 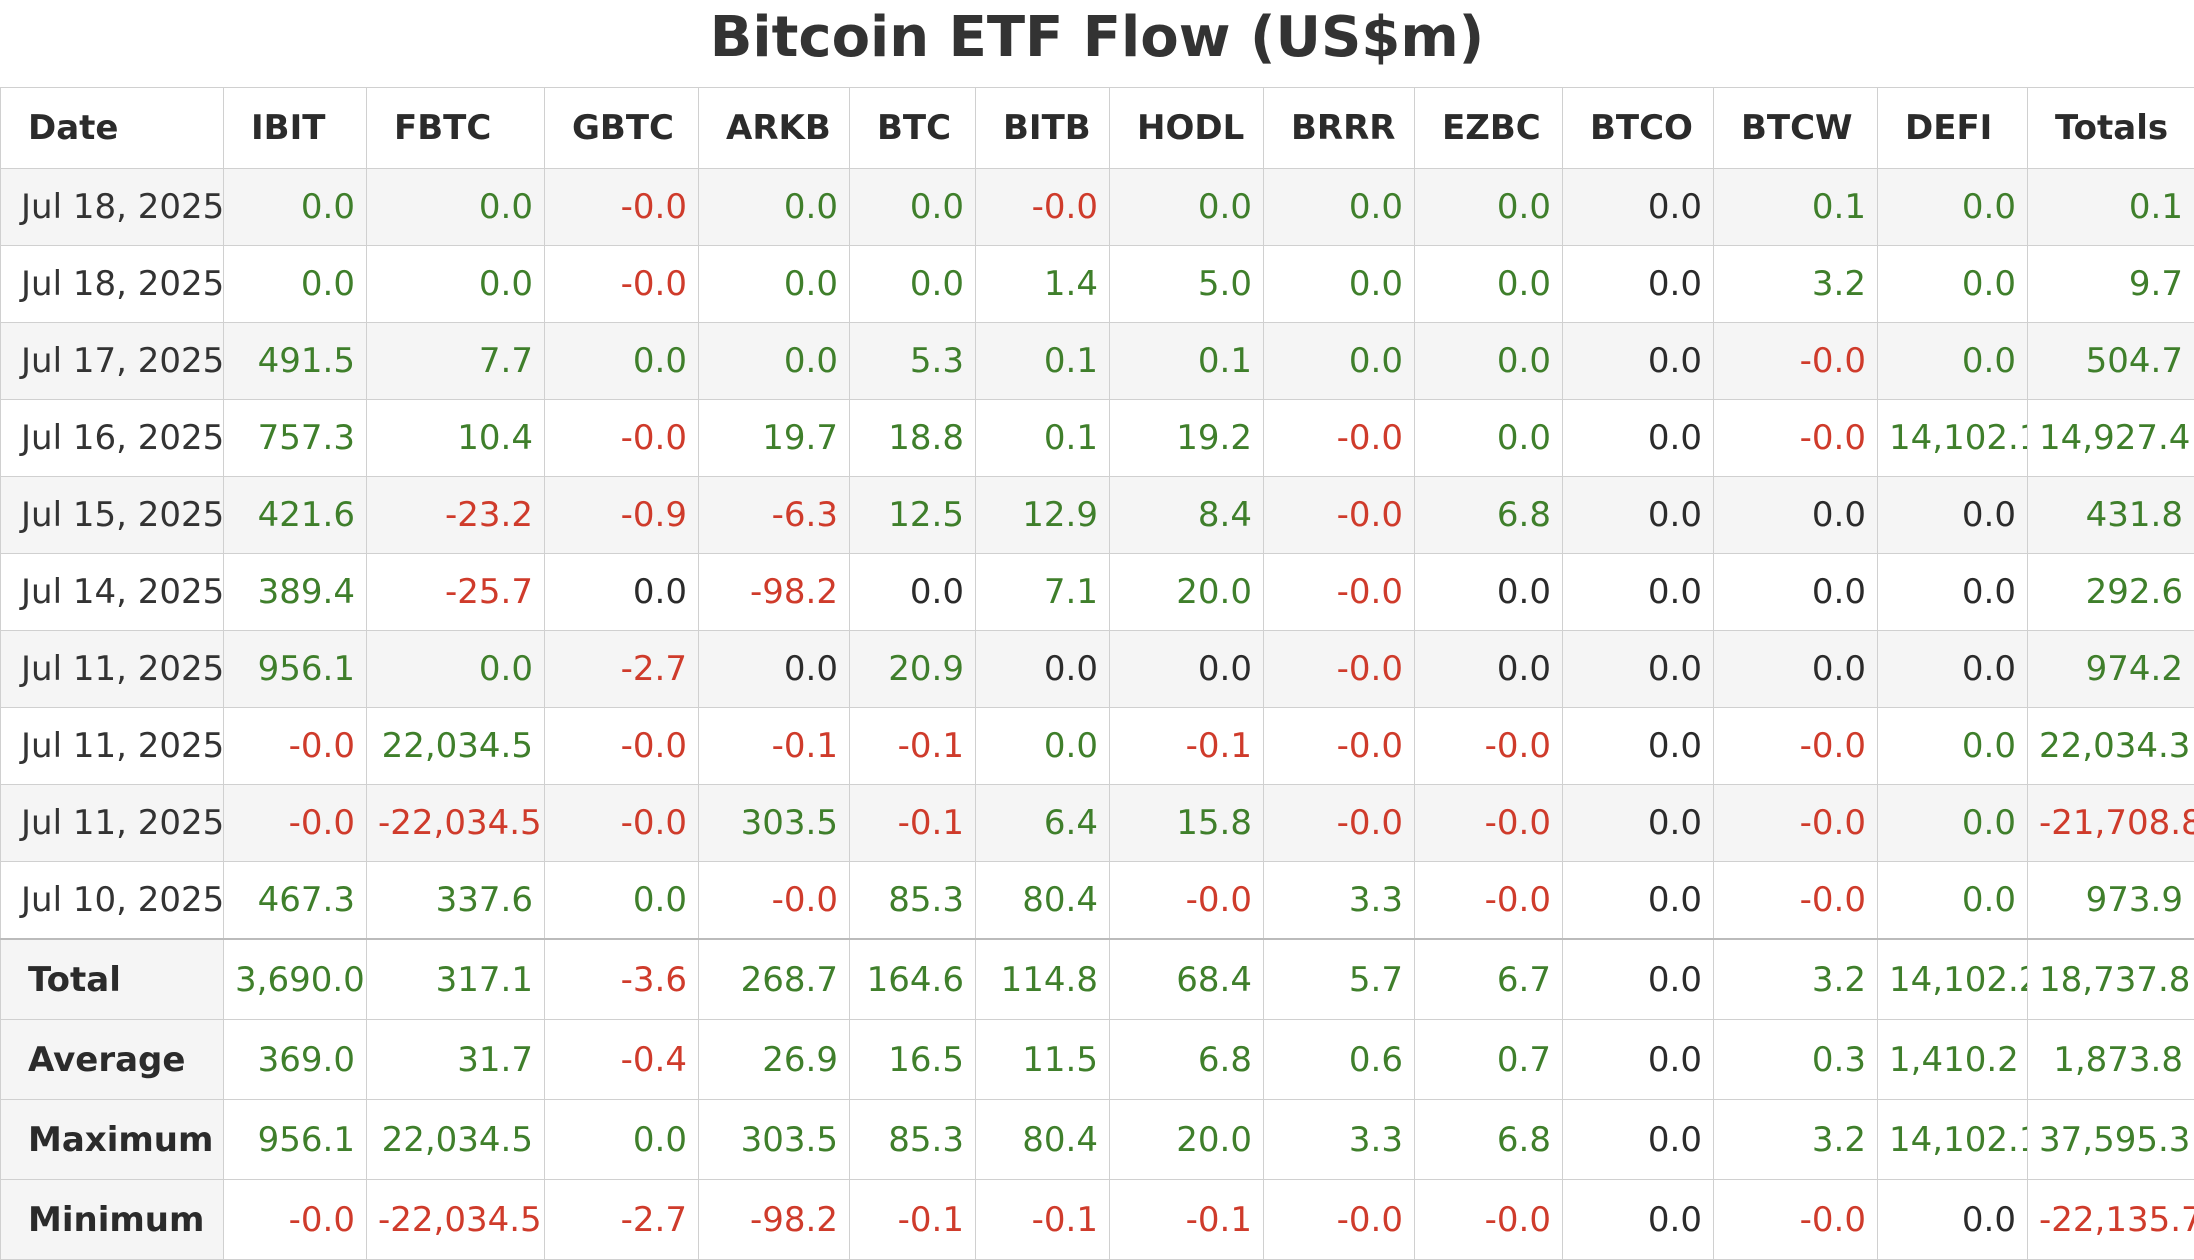 What do you see at coordinates (112, 592) in the screenshot?
I see `row-label: Jul 14, 2025` at bounding box center [112, 592].